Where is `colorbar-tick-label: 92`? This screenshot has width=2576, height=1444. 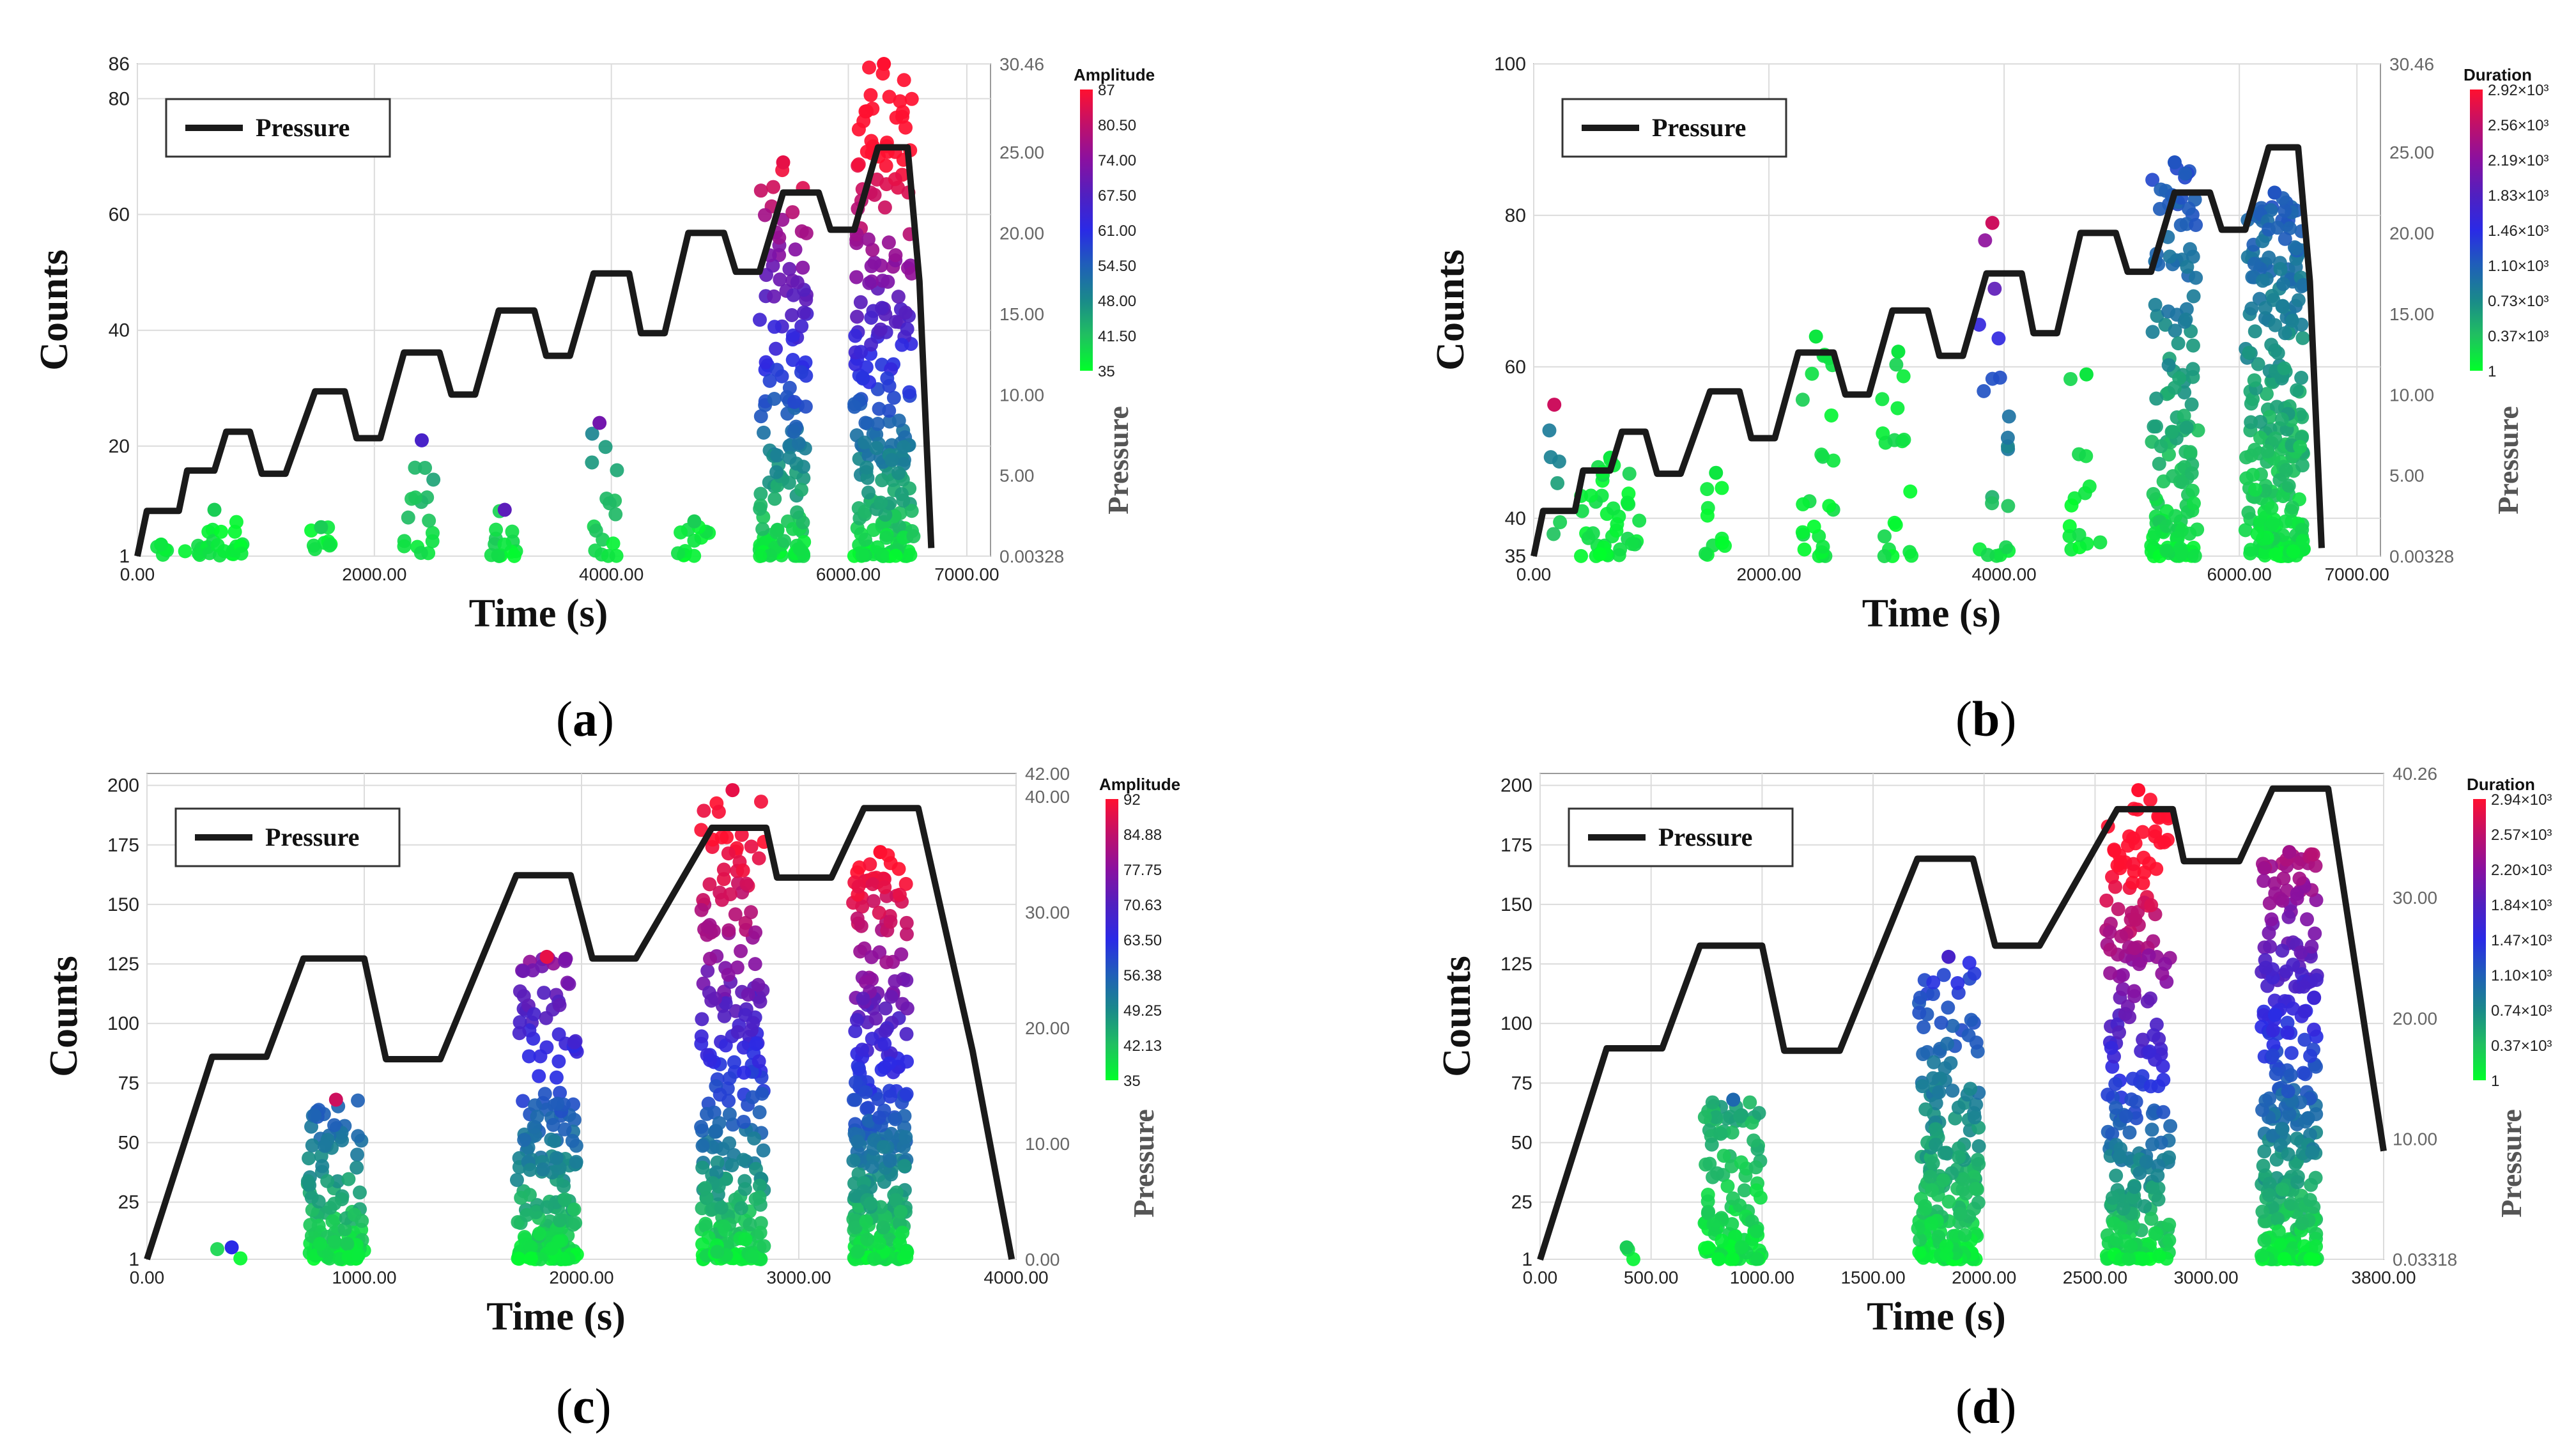 colorbar-tick-label: 92 is located at coordinates (1132, 800).